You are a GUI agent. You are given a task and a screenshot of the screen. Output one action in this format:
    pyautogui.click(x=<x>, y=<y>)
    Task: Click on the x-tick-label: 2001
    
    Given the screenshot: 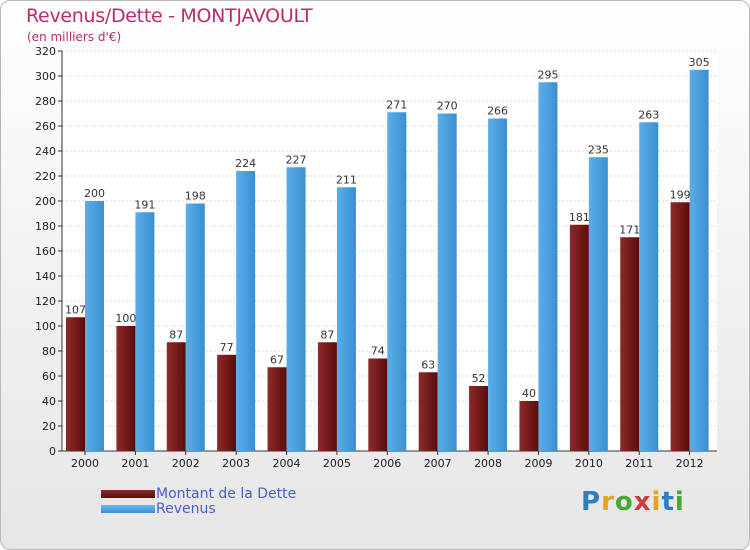 What is the action you would take?
    pyautogui.click(x=135, y=463)
    